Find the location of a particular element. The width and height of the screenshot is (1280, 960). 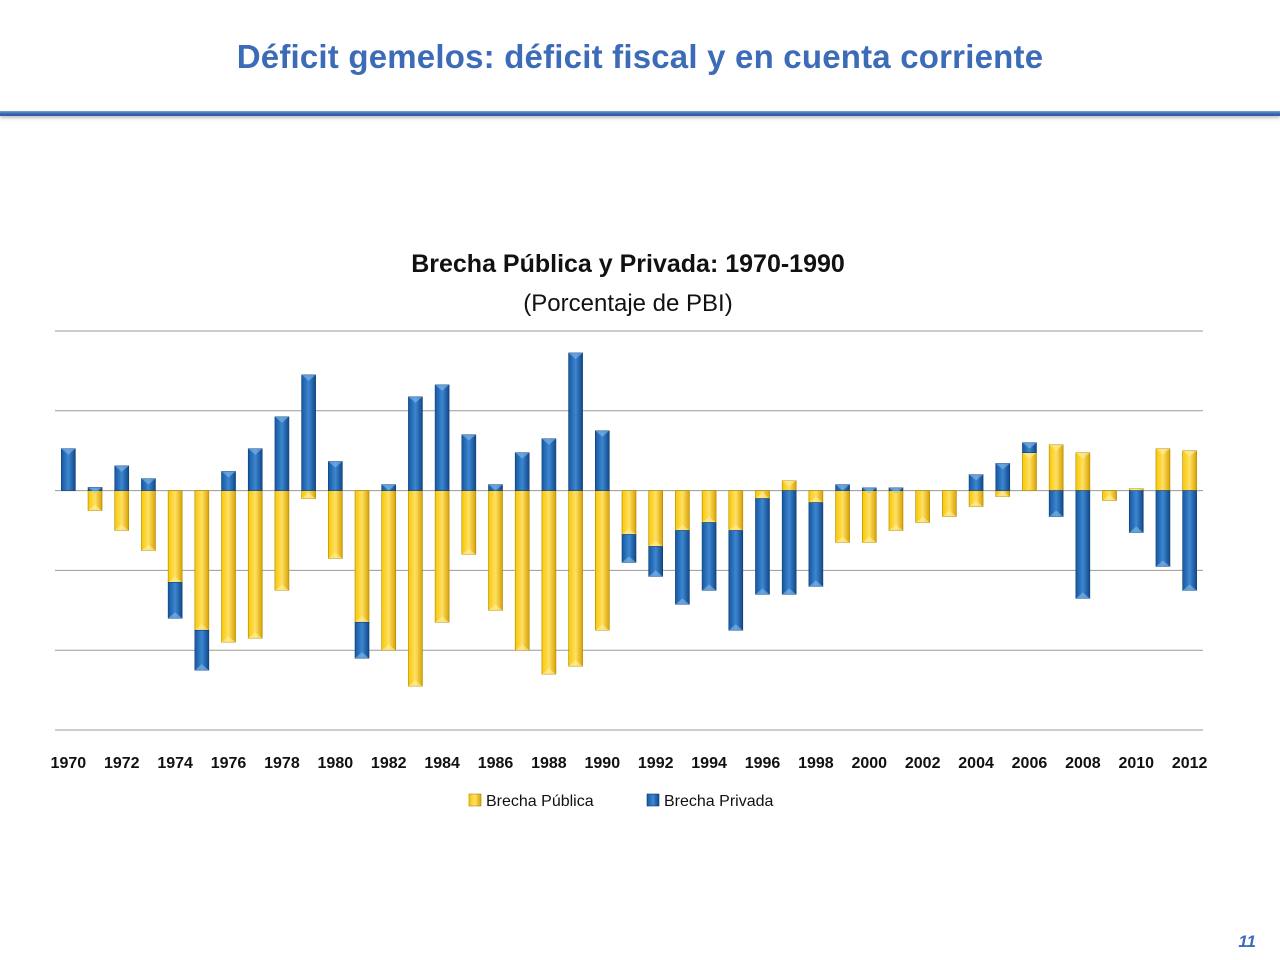

bar-brecha-publica-bevel-1973 is located at coordinates (148, 547).